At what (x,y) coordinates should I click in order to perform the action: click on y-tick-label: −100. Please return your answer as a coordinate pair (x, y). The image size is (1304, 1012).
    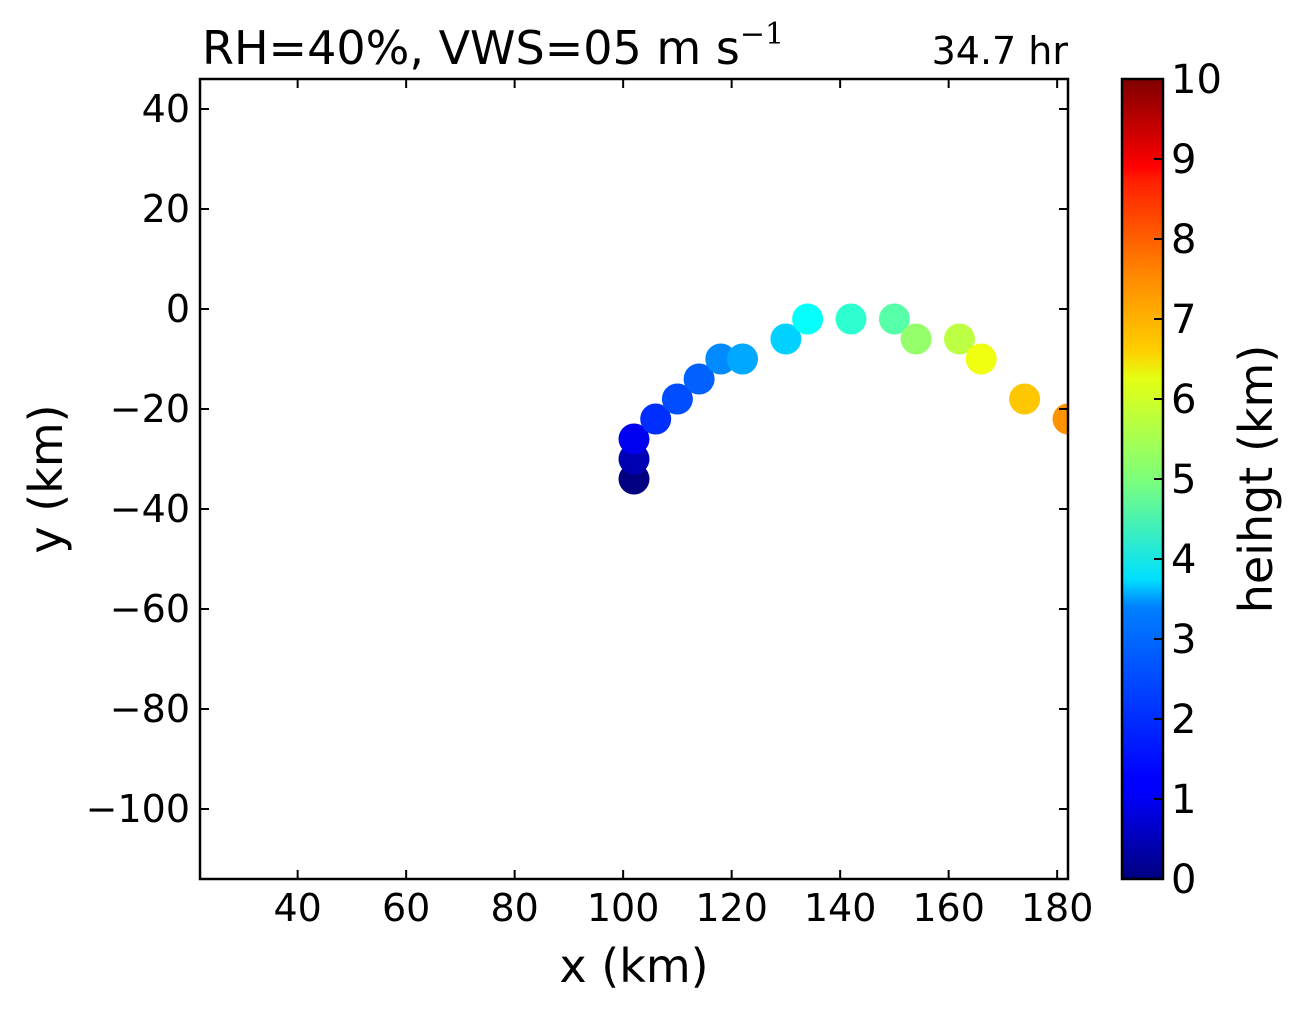
    Looking at the image, I should click on (138, 809).